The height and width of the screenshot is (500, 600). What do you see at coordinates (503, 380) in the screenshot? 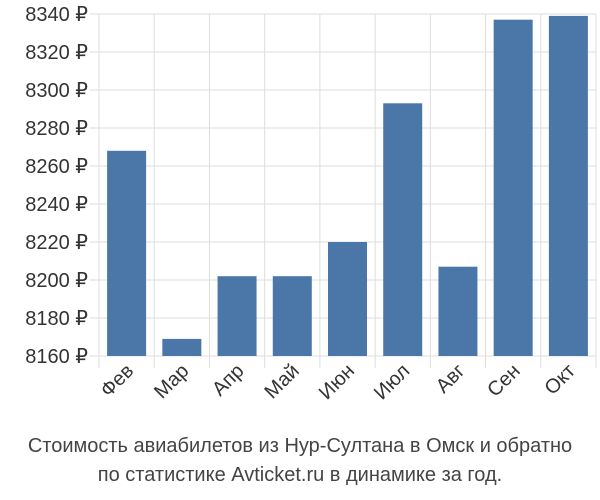
I see `x-tick-label: Сен` at bounding box center [503, 380].